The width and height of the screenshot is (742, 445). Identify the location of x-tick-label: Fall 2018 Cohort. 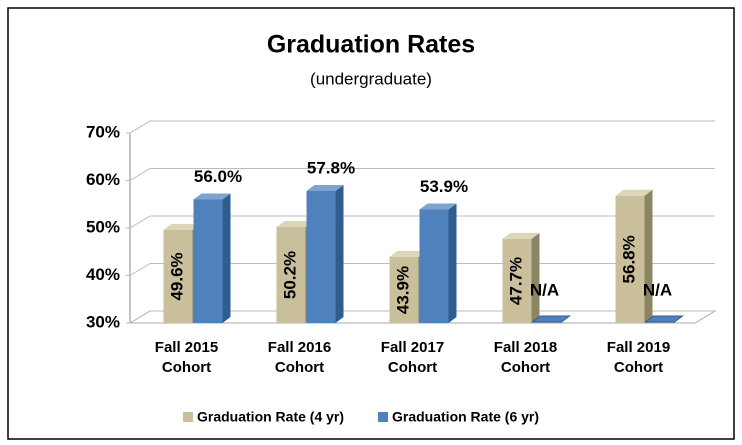
(525, 357).